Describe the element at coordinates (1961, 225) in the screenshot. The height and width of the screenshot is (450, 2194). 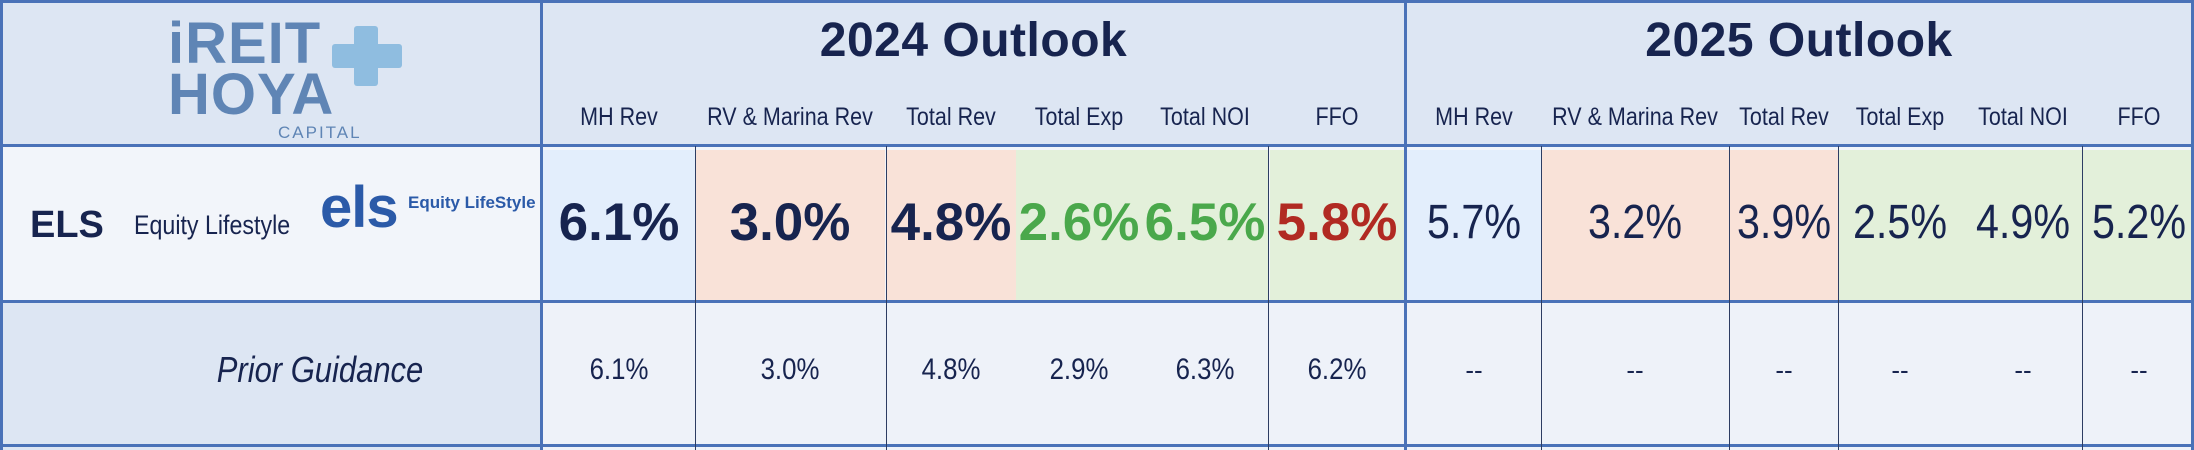
I see `cell-bg-2025-exp-noi` at that location.